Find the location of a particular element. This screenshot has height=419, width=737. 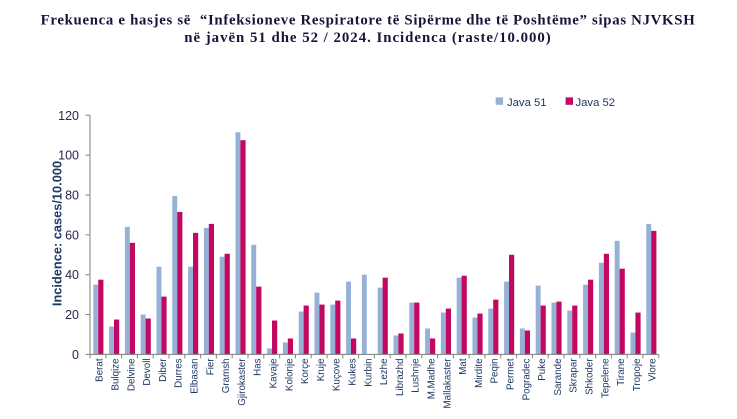

svg-text: M.Madhe is located at coordinates (432, 378).